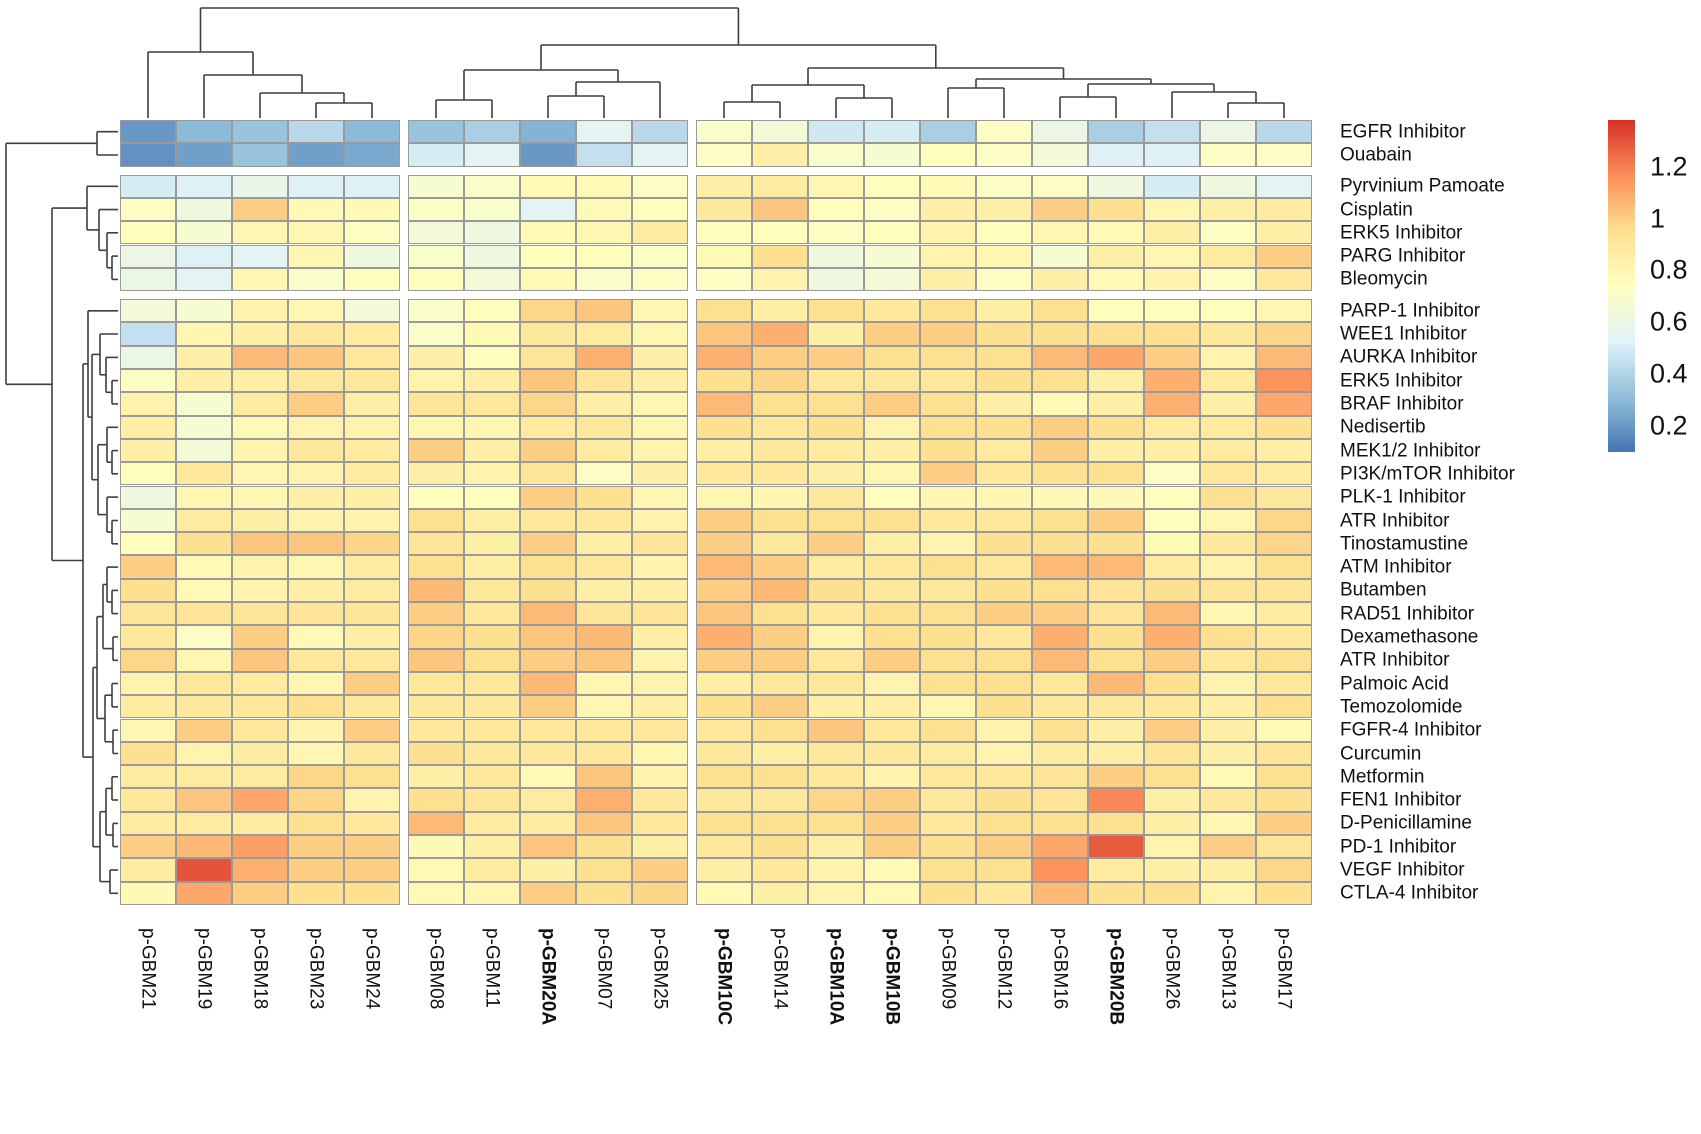 The image size is (1701, 1134). What do you see at coordinates (1402, 870) in the screenshot?
I see `row-label: VEGF Inhibitor` at bounding box center [1402, 870].